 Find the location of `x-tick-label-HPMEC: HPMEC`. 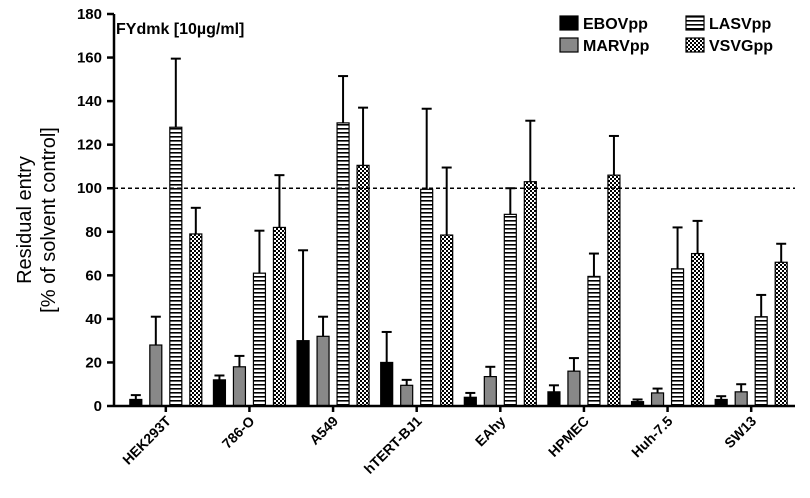

x-tick-label-HPMEC: HPMEC is located at coordinates (568, 436).